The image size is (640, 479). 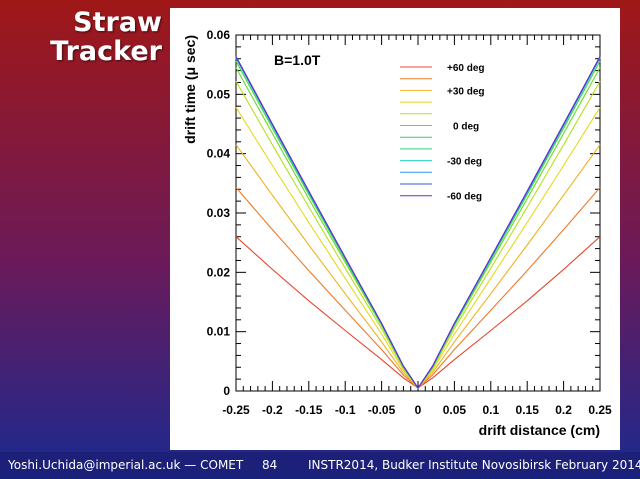 What do you see at coordinates (270, 465) in the screenshot?
I see `footer-page-number: 84` at bounding box center [270, 465].